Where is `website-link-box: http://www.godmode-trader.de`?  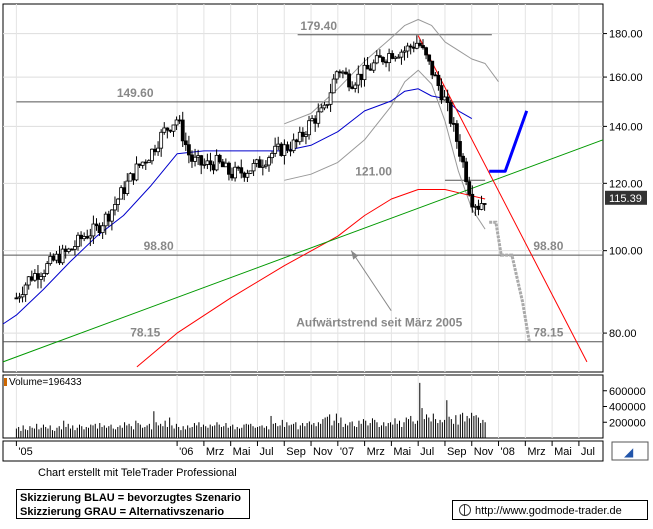 website-link-box: http://www.godmode-trader.de is located at coordinates (550, 510).